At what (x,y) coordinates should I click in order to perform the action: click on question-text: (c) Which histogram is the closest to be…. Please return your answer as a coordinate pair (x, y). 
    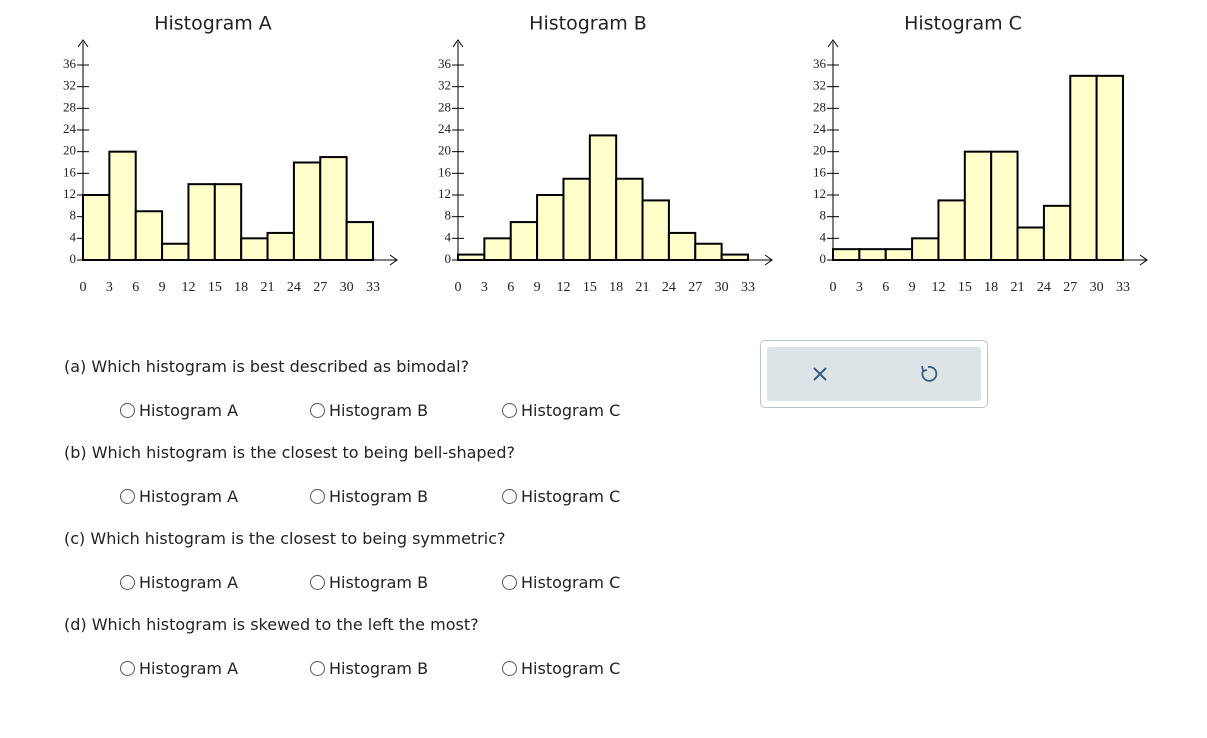
    Looking at the image, I should click on (285, 538).